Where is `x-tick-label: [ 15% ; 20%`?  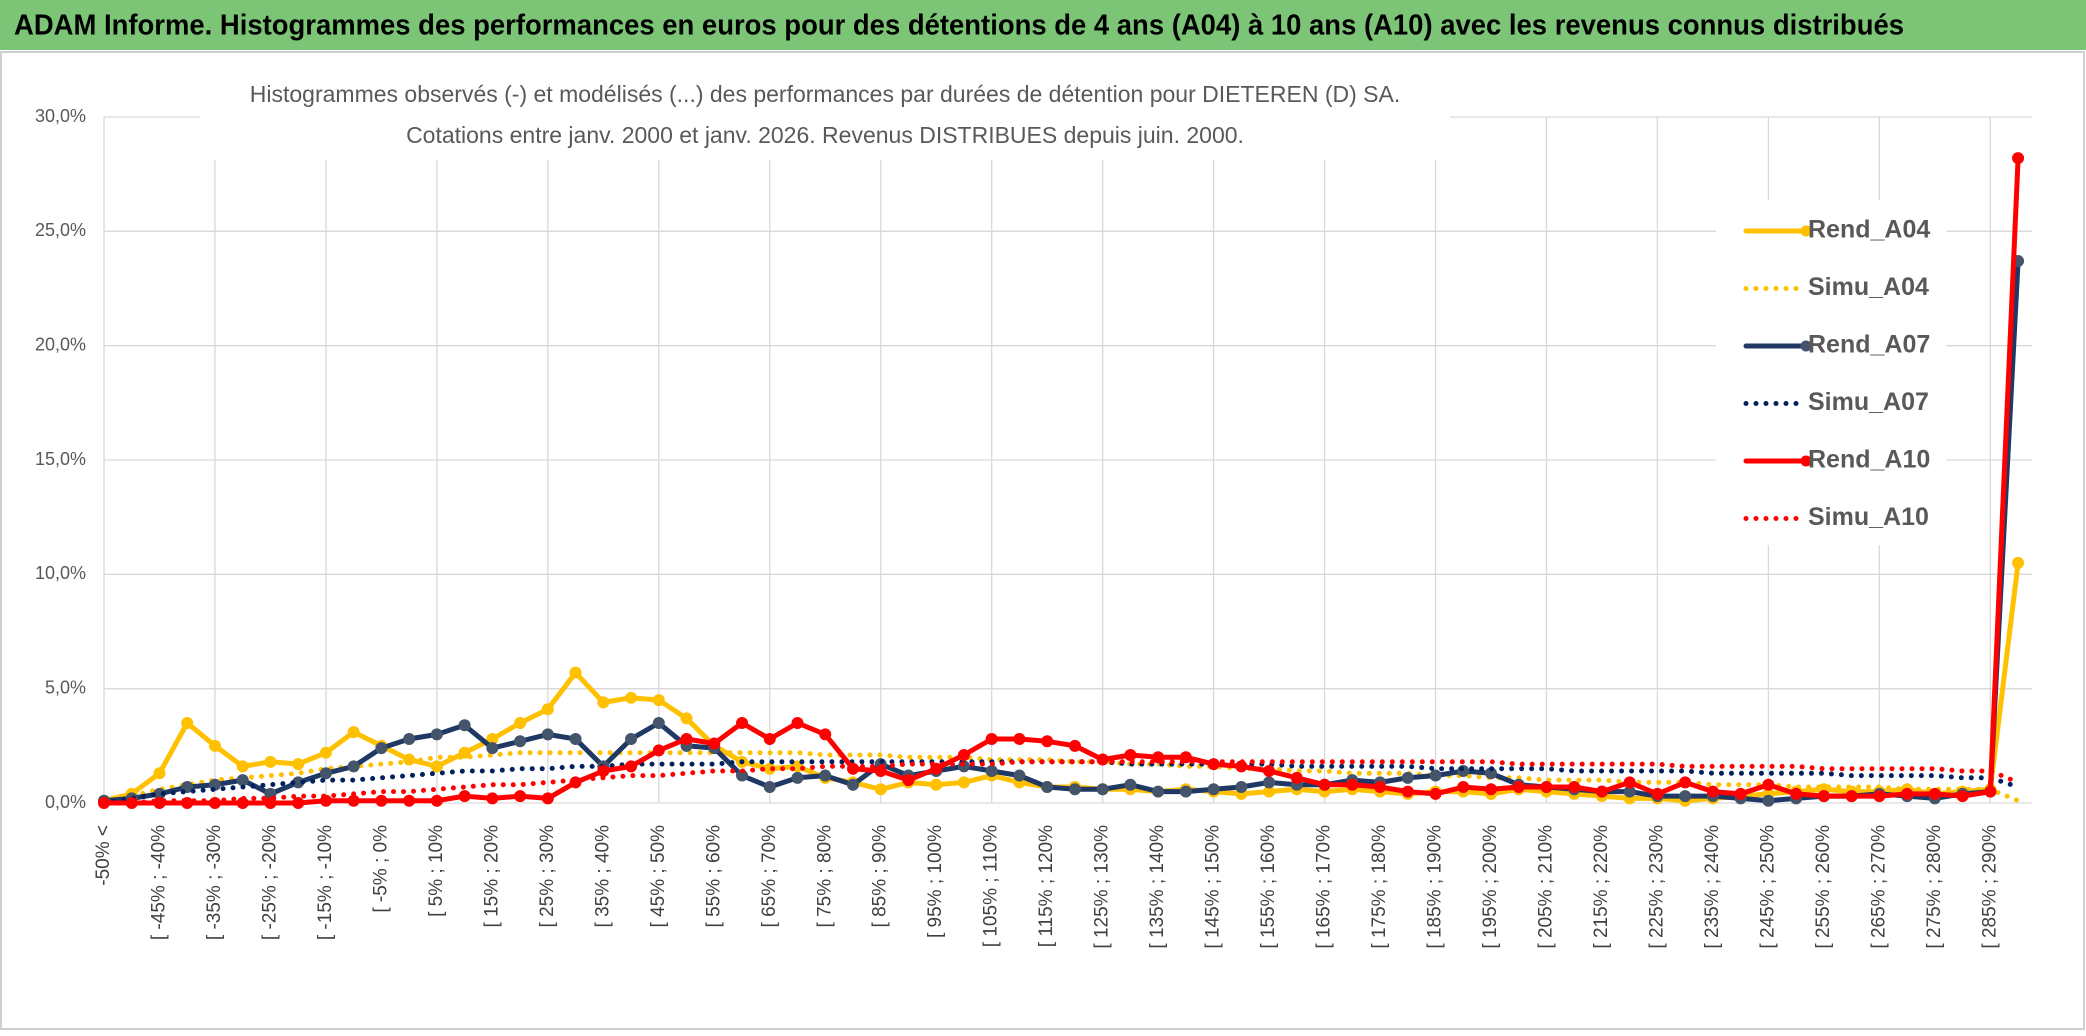
x-tick-label: [ 15% ; 20% is located at coordinates (491, 876).